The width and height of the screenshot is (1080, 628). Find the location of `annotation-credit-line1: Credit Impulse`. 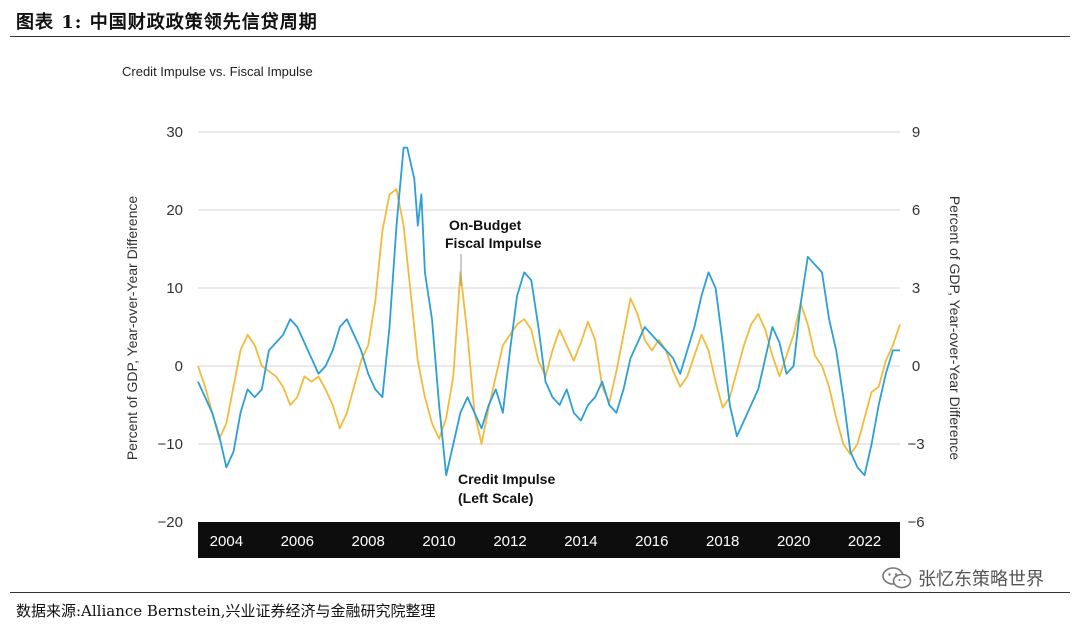

annotation-credit-line1: Credit Impulse is located at coordinates (506, 479).